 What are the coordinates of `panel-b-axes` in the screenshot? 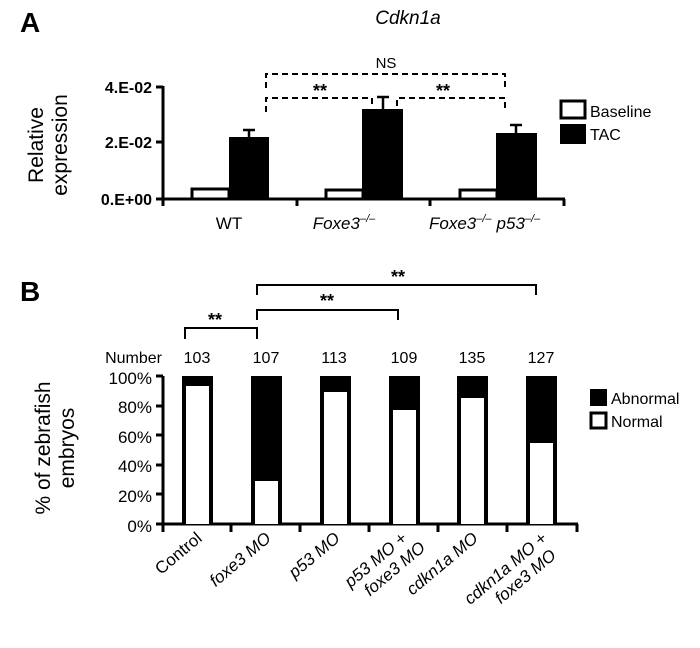 It's located at (367, 453).